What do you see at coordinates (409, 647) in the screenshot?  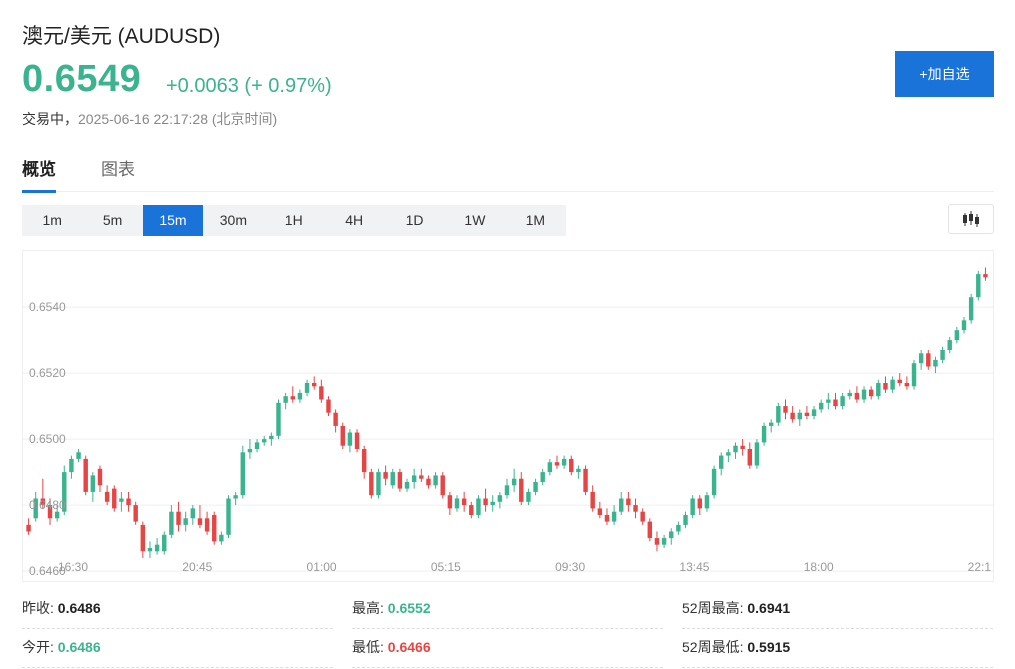 I see `stat-value: 0.6466` at bounding box center [409, 647].